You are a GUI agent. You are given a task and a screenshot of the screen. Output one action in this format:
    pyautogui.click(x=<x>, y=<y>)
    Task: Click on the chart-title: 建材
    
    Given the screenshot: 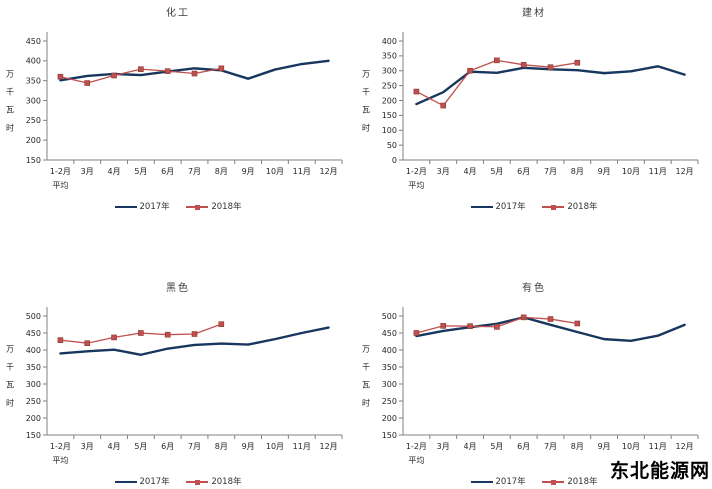 What is the action you would take?
    pyautogui.click(x=534, y=13)
    